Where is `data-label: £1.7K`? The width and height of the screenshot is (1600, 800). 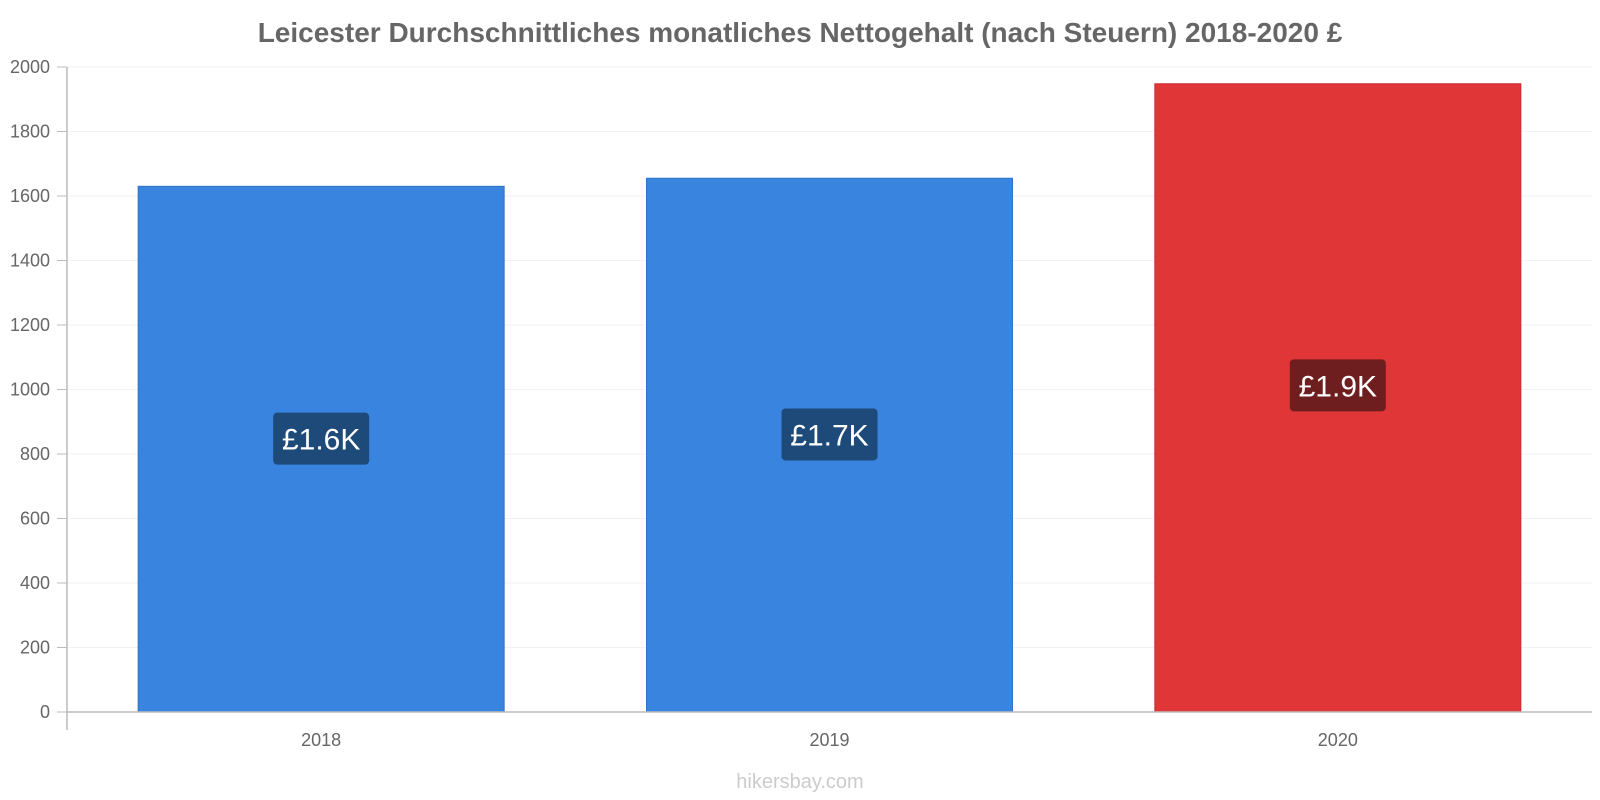 data-label: £1.7K is located at coordinates (829, 435).